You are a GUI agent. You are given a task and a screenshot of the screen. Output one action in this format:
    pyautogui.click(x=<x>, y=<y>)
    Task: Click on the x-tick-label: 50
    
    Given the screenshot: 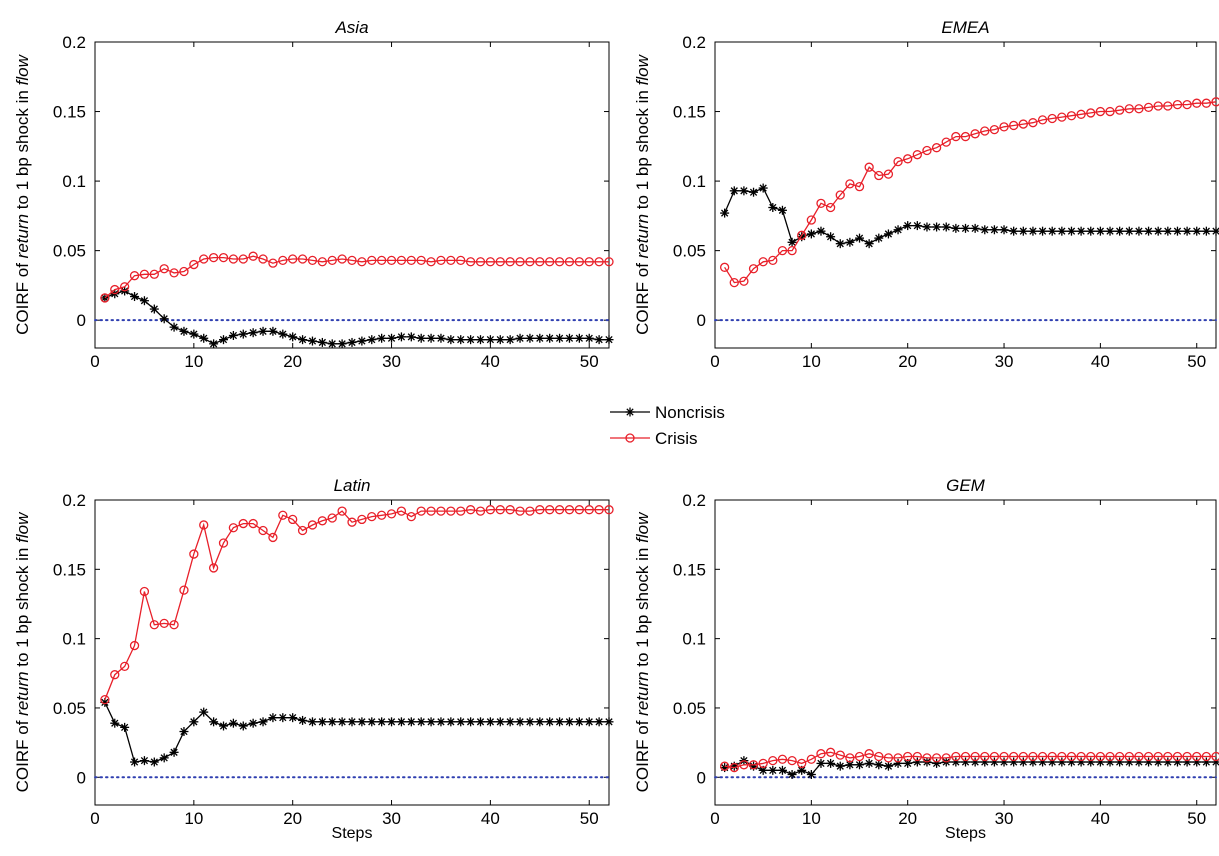 What is the action you would take?
    pyautogui.click(x=1196, y=361)
    